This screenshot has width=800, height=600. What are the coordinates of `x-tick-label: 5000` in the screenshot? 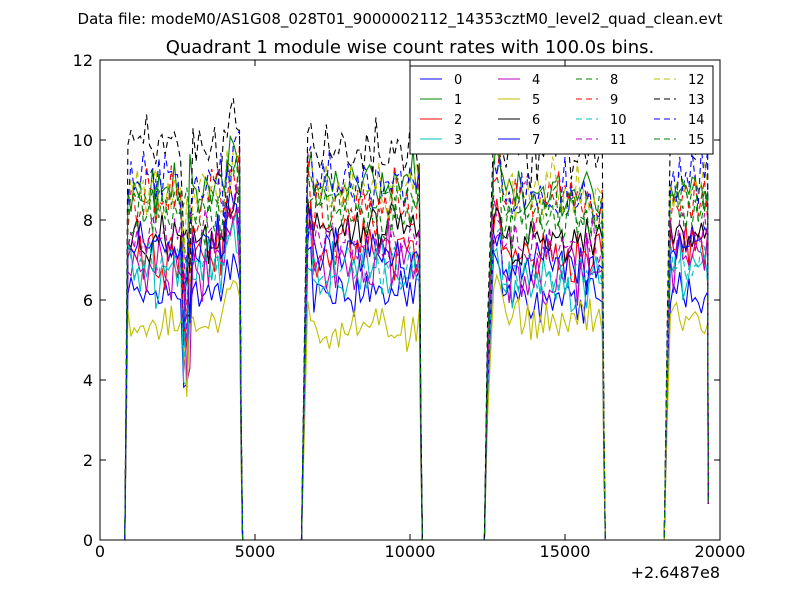 It's located at (255, 551).